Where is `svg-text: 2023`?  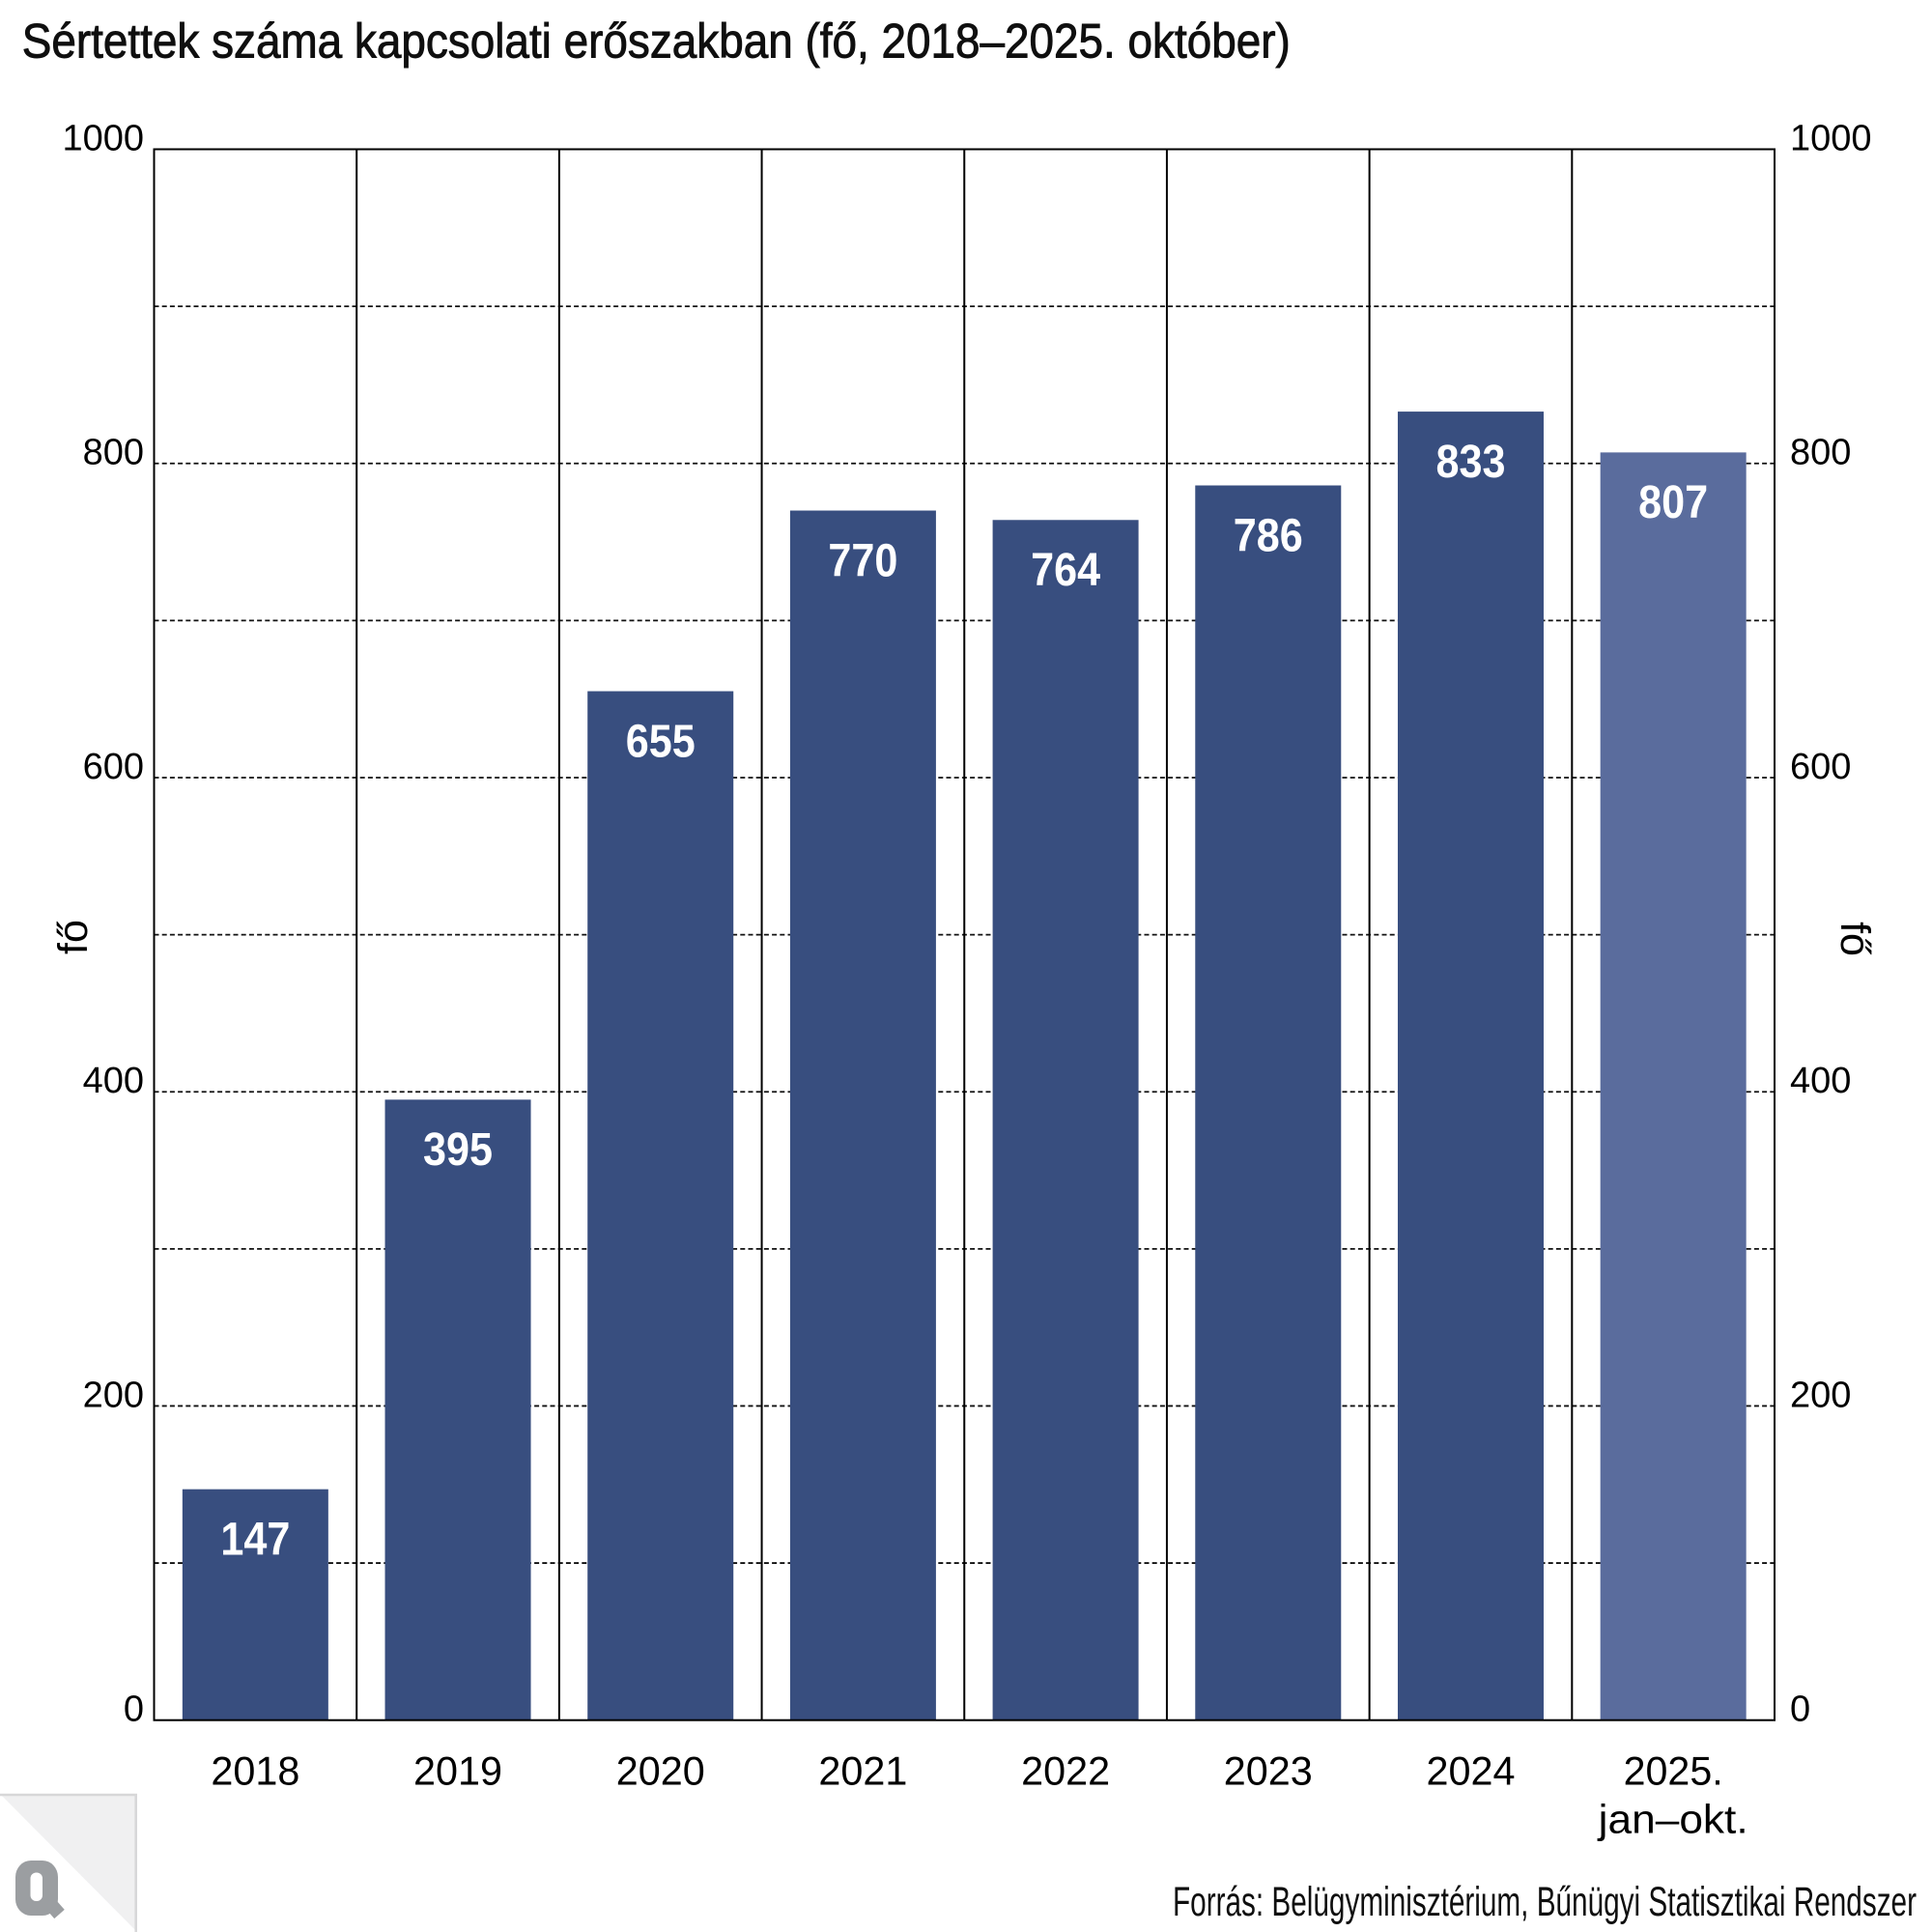
svg-text: 2023 is located at coordinates (1268, 1771).